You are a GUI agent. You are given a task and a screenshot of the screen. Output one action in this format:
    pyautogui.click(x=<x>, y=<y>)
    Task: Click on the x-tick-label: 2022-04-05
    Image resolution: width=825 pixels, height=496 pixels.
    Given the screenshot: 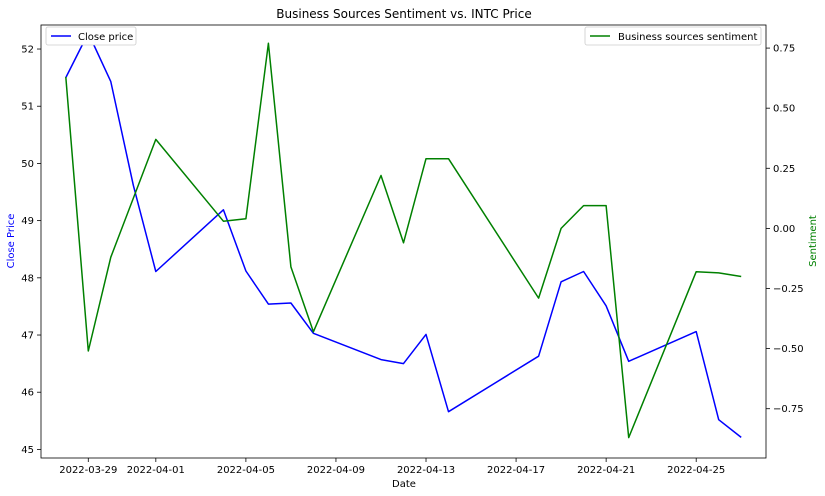 What is the action you would take?
    pyautogui.click(x=246, y=470)
    